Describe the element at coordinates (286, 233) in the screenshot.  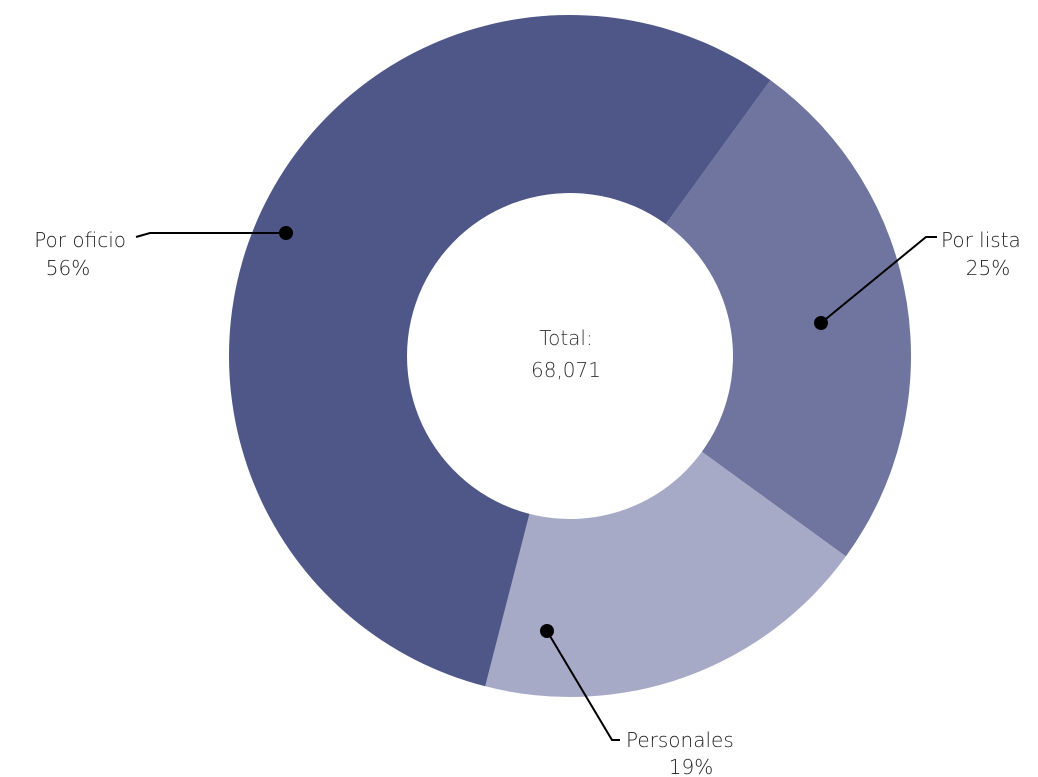
I see `leader-dot-por-oficio` at that location.